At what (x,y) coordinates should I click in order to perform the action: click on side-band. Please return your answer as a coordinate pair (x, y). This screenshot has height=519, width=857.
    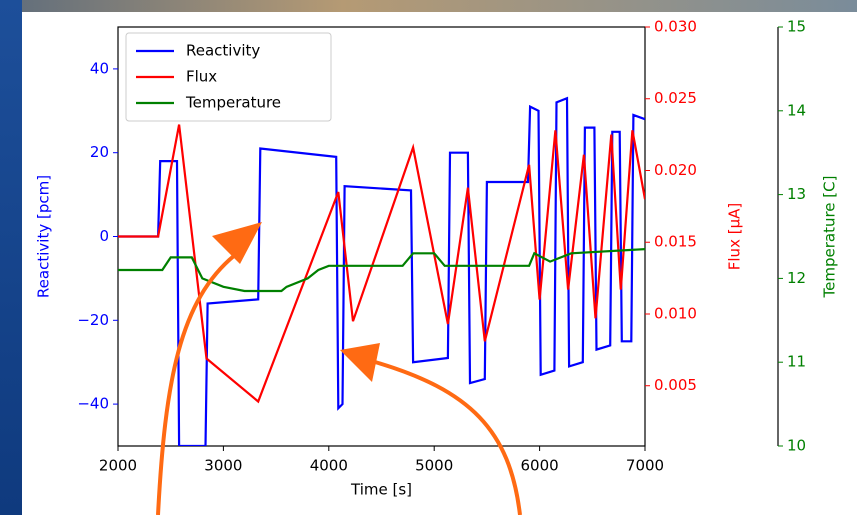
    Looking at the image, I should click on (11, 257).